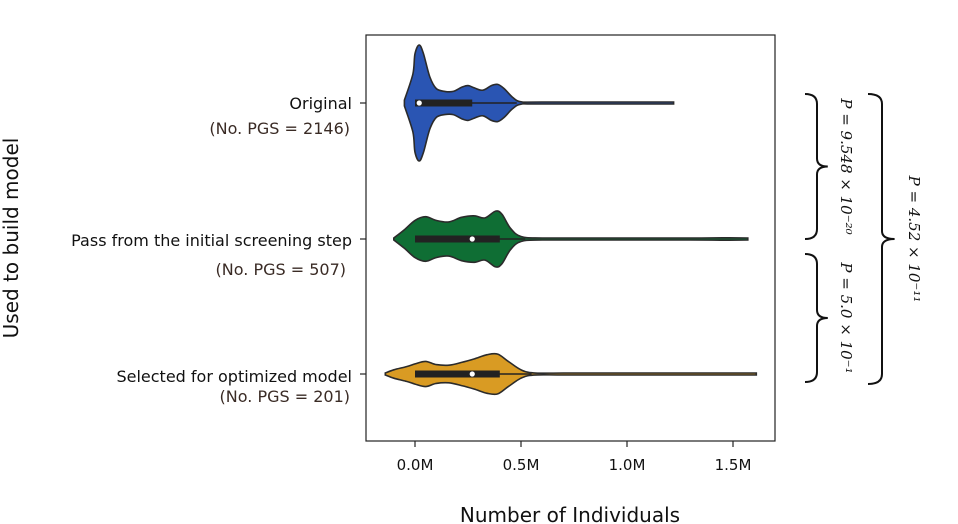  I want to click on x-tick-label-1: 0.5M, so click(521, 465).